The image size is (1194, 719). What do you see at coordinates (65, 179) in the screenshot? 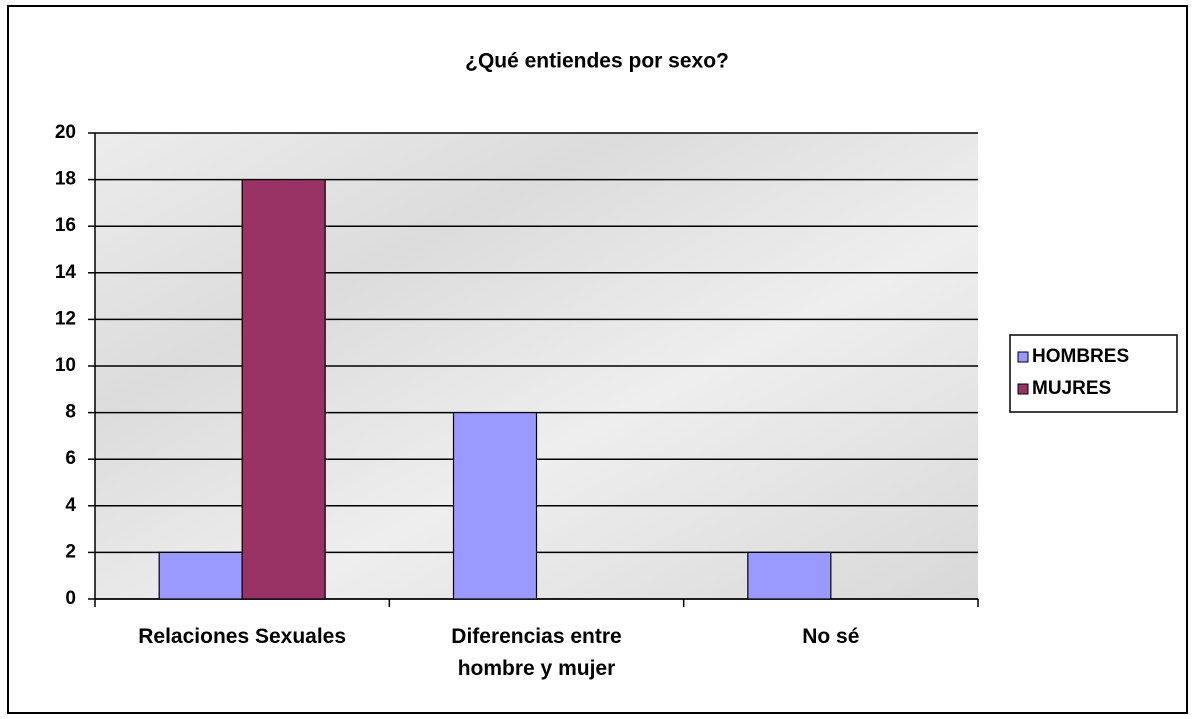
I see `y-tick-label: 18` at bounding box center [65, 179].